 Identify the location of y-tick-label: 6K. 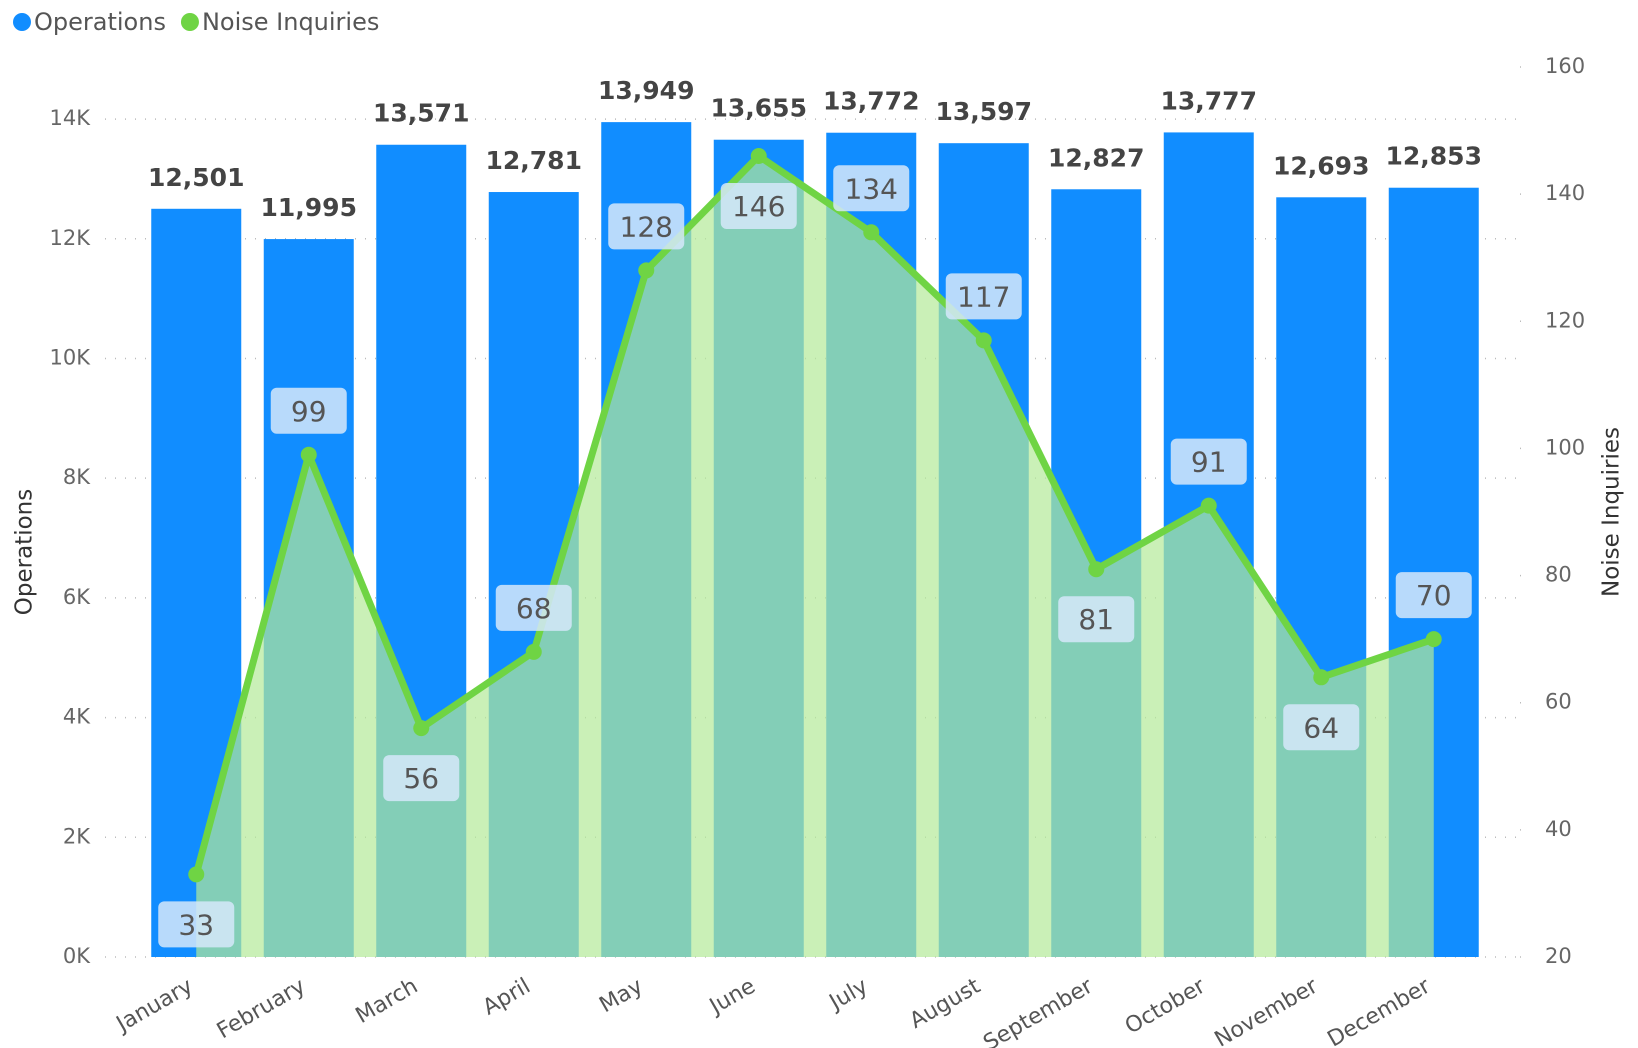
(77, 597).